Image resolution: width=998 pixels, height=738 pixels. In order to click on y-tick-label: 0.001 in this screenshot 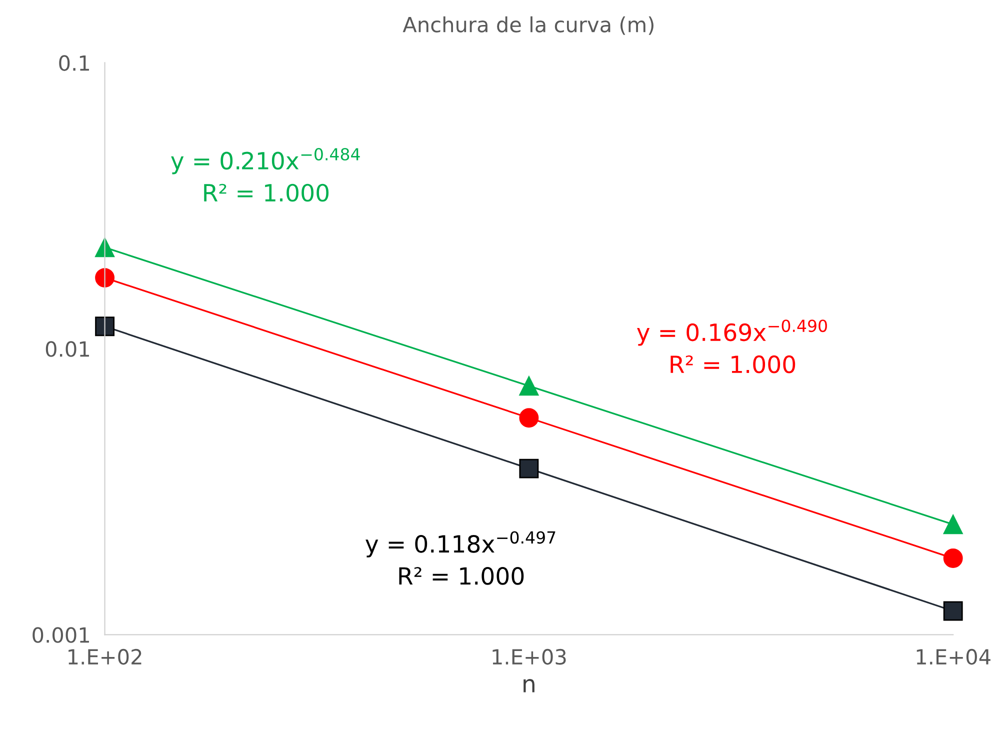, I will do `click(60, 635)`.